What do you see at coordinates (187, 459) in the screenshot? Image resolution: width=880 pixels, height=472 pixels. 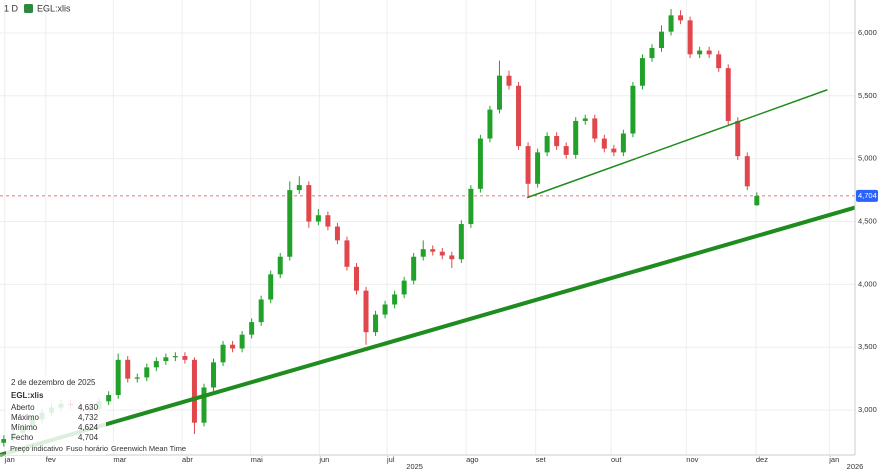 I see `x-tick-label: abr` at bounding box center [187, 459].